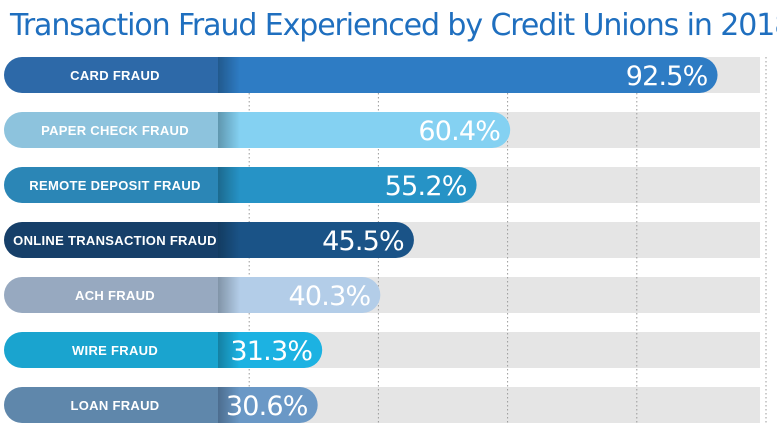 The height and width of the screenshot is (427, 777). I want to click on bar-category-label: ACH FRAUD, so click(115, 295).